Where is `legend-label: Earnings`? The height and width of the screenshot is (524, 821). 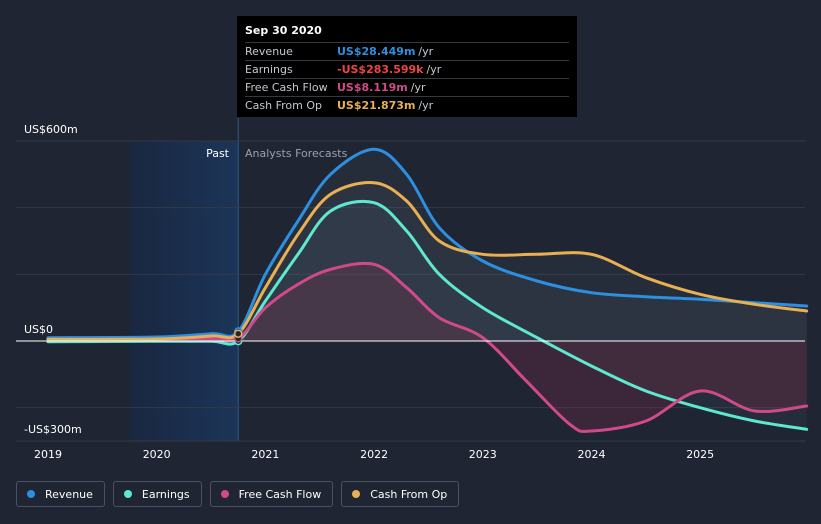 legend-label: Earnings is located at coordinates (165, 494).